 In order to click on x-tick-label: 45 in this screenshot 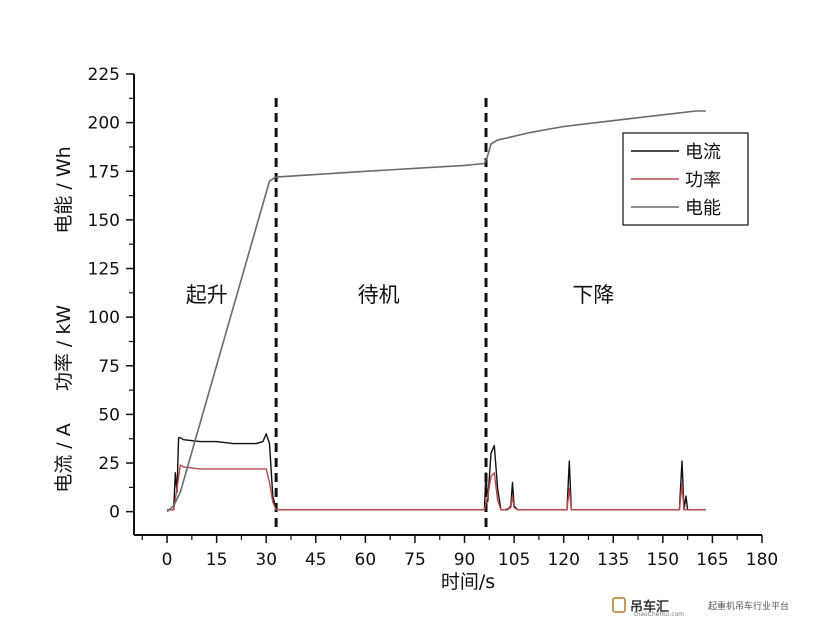, I will do `click(316, 560)`.